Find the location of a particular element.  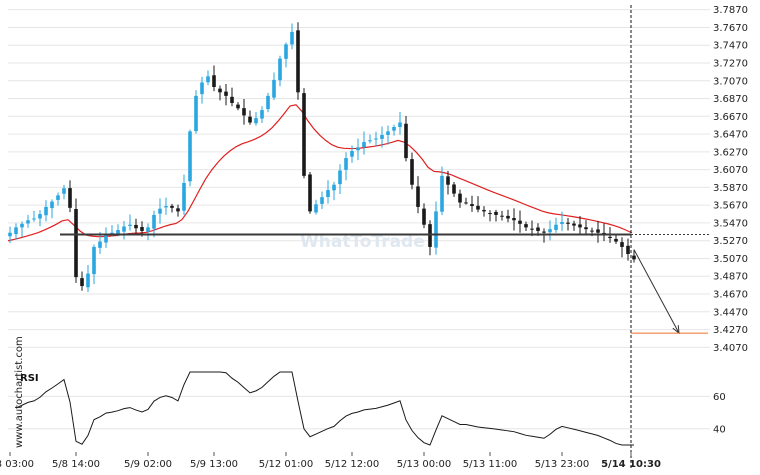

rsi-line is located at coordinates (324, 408).